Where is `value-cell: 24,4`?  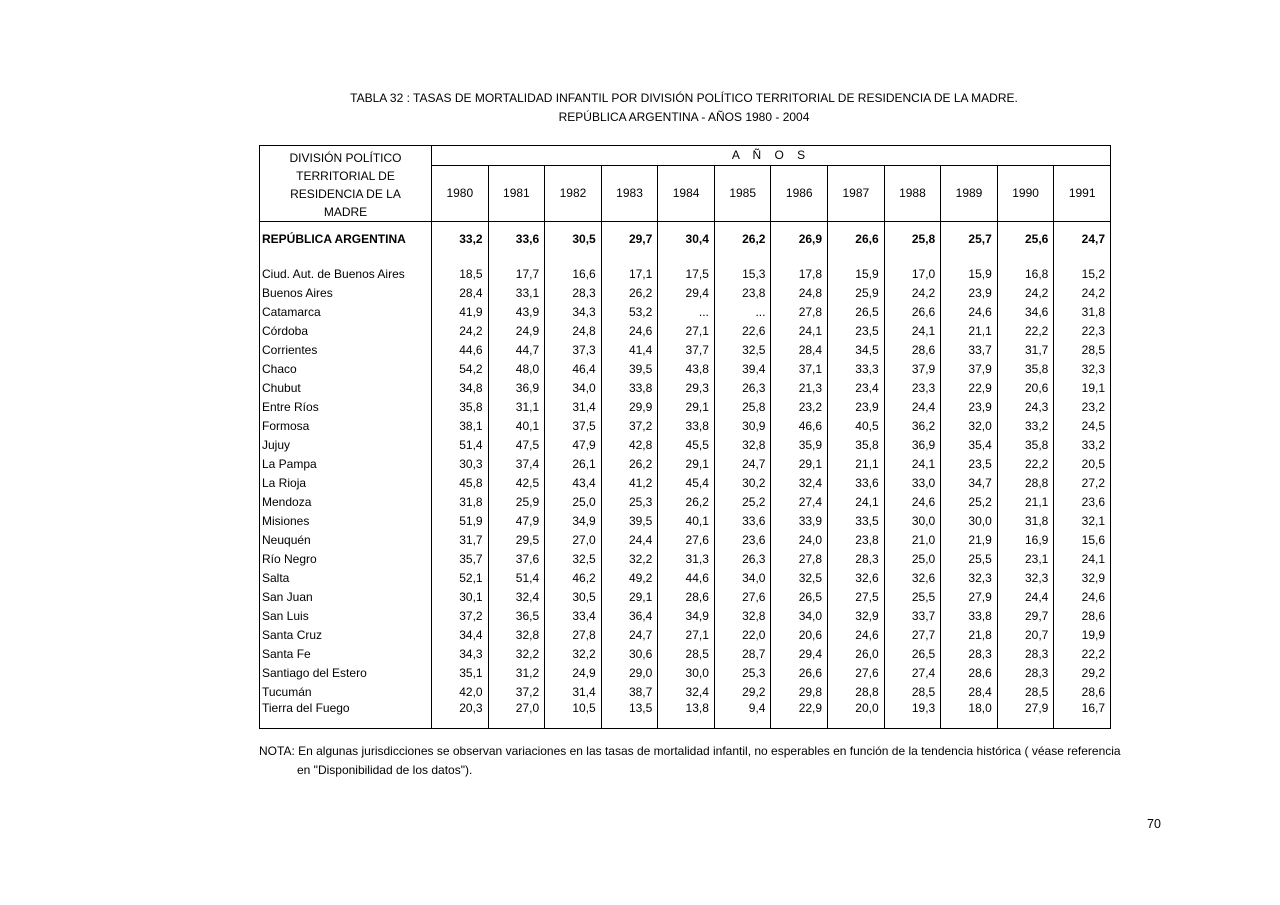
value-cell: 24,4 is located at coordinates (630, 539).